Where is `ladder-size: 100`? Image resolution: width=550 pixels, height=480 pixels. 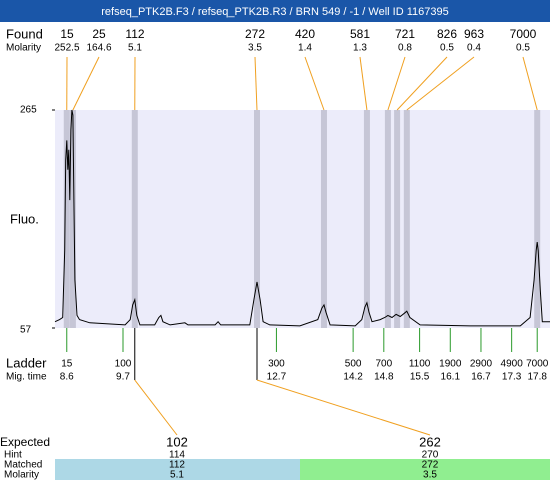 ladder-size: 100 is located at coordinates (123, 364).